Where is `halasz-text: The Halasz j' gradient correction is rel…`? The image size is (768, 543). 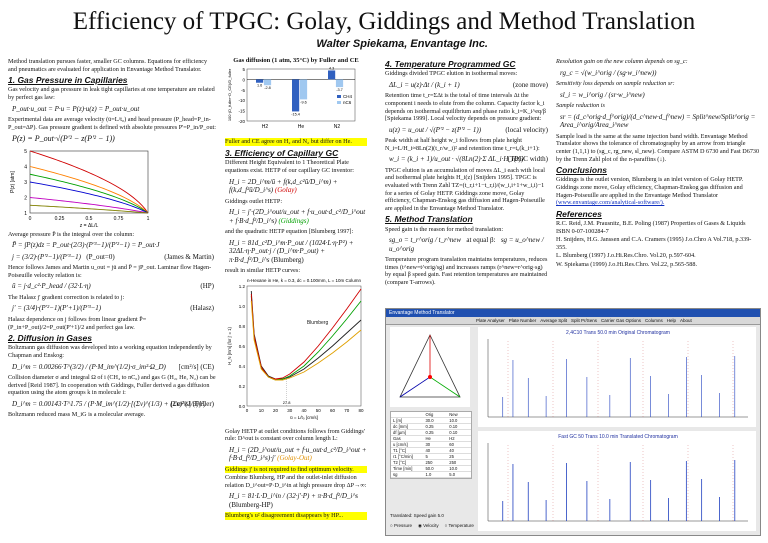
halasz-text: The Halasz j' gradient correction is rel… is located at coordinates (66, 297).